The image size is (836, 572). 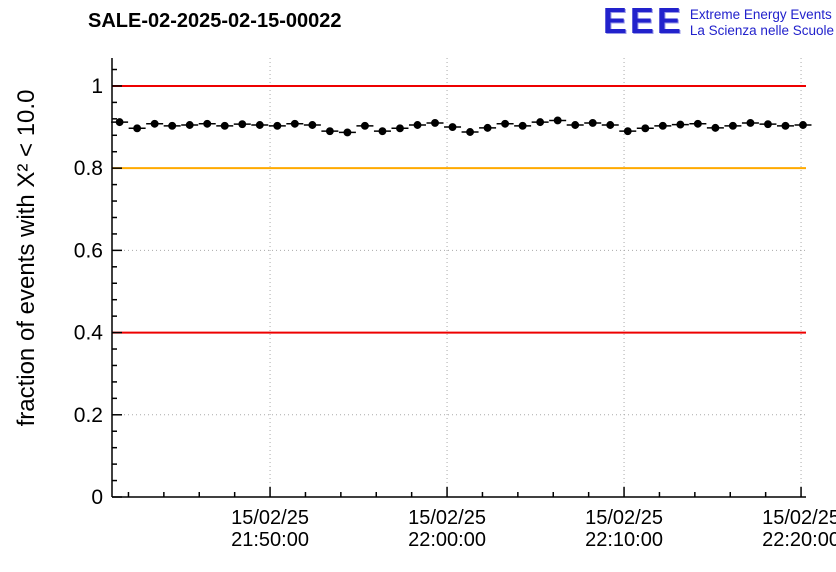 I want to click on svg-text: 0.4, so click(x=89, y=333).